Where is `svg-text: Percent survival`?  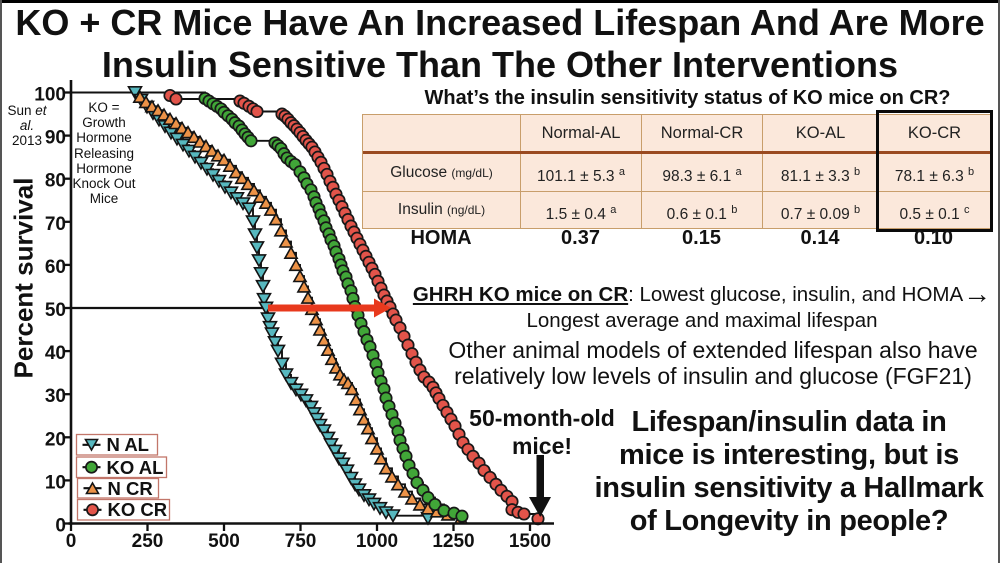
svg-text: Percent survival is located at coordinates (24, 278).